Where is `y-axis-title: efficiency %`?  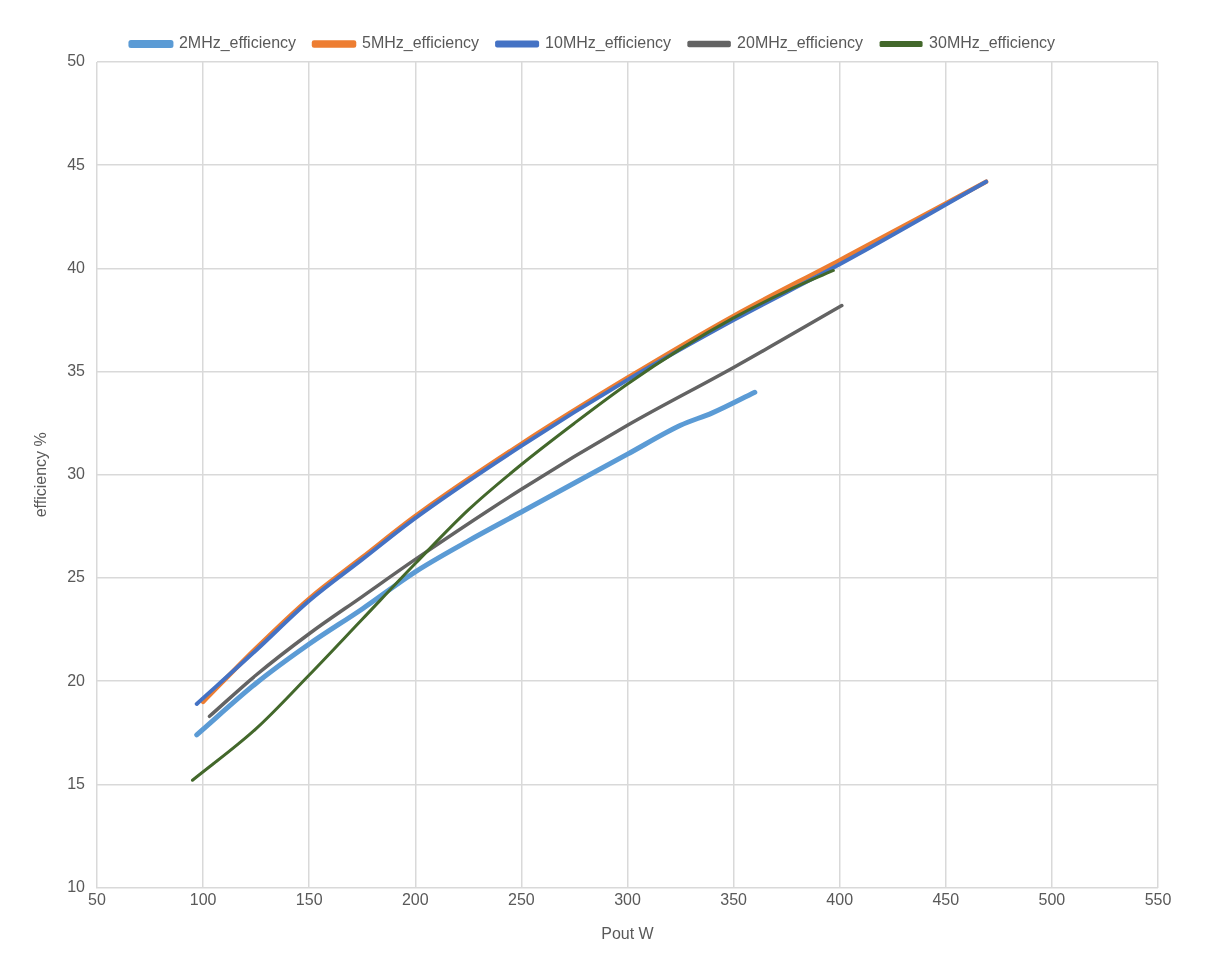
y-axis-title: efficiency % is located at coordinates (41, 475).